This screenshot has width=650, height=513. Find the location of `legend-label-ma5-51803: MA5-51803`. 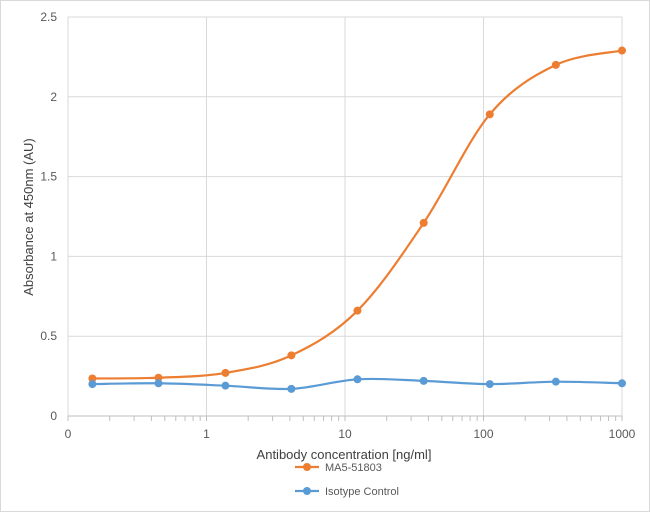

legend-label-ma5-51803: MA5-51803 is located at coordinates (353, 468).